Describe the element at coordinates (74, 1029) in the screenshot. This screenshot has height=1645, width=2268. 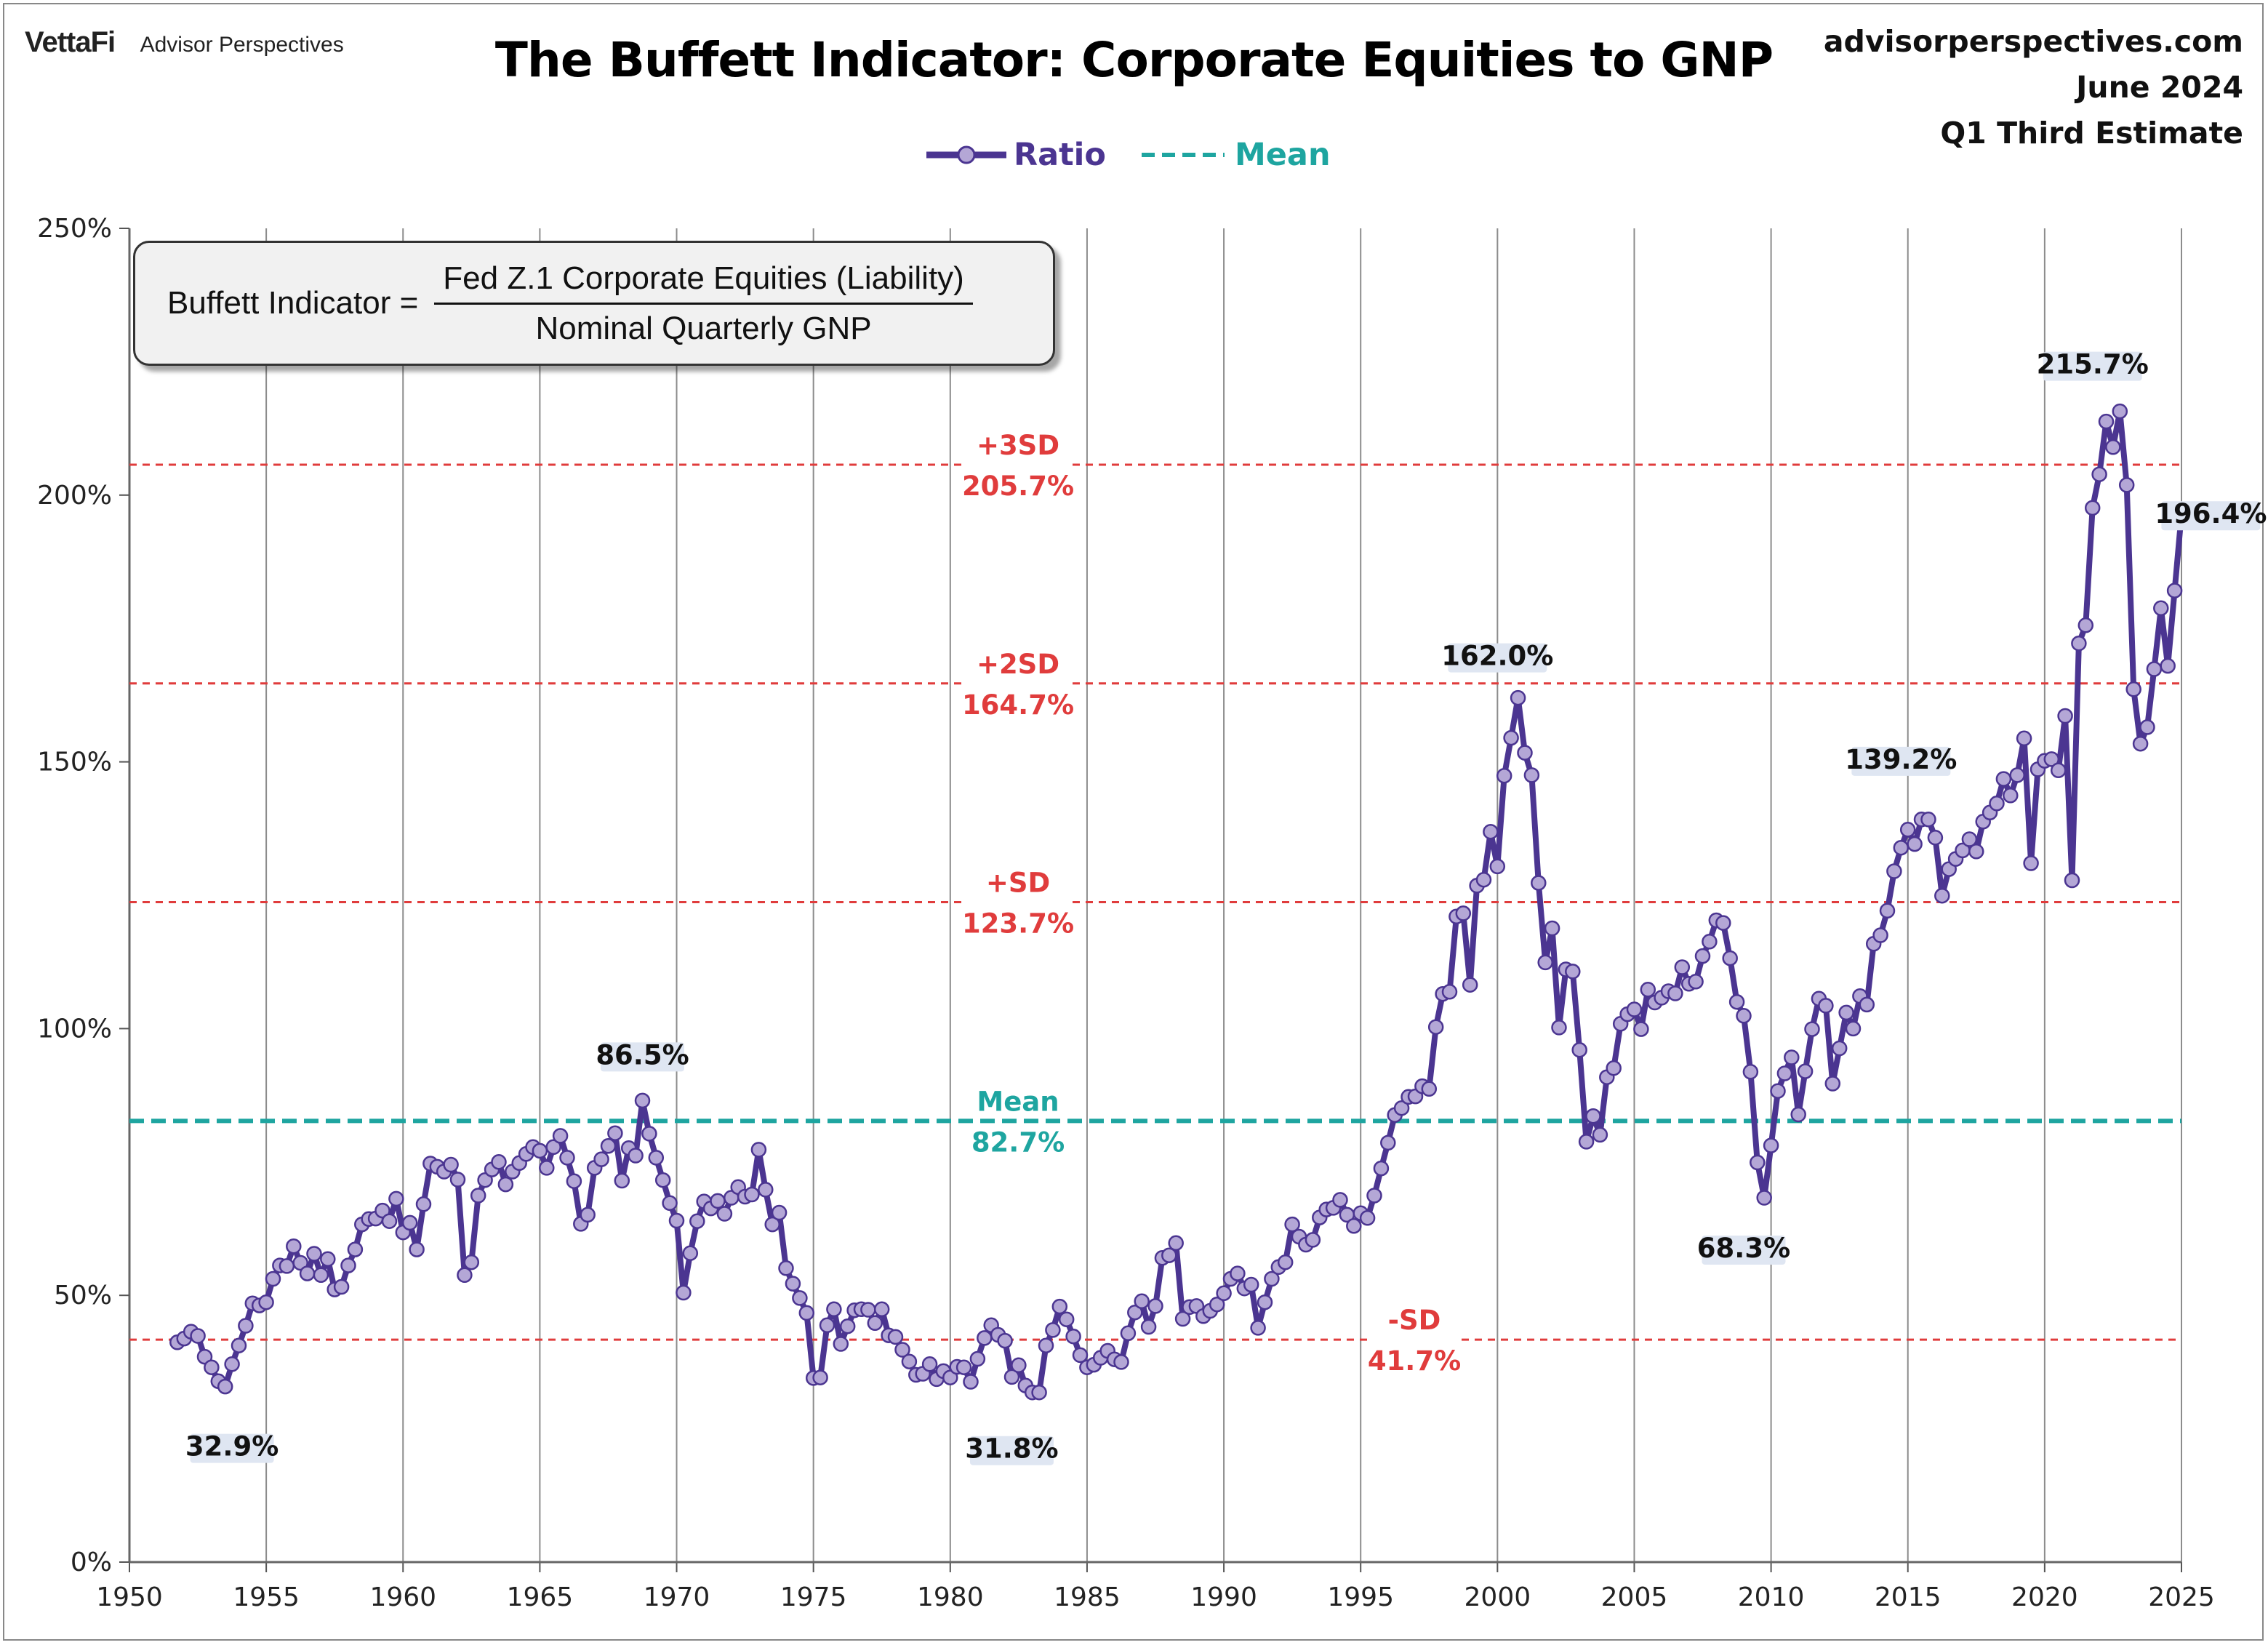
I see `y-tick-label: 100%` at that location.